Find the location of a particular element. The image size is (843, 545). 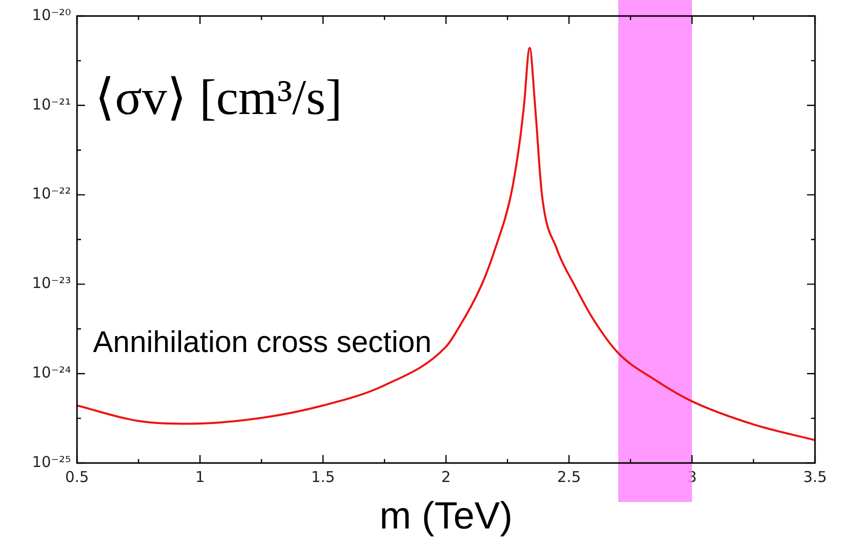

y-tick-label: 10⁻²⁴ is located at coordinates (51, 372).